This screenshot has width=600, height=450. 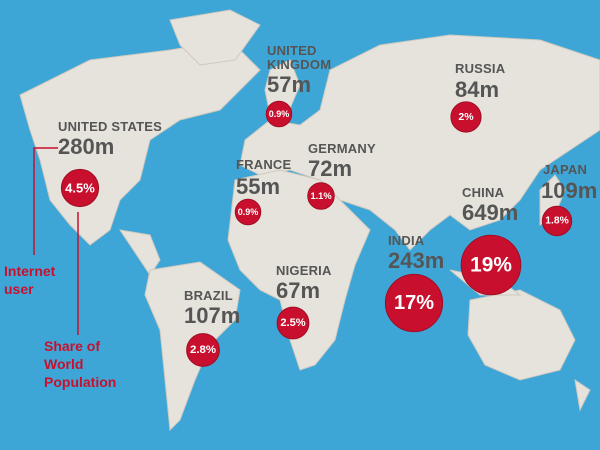 I want to click on legend-users: Internet user, so click(x=30, y=280).